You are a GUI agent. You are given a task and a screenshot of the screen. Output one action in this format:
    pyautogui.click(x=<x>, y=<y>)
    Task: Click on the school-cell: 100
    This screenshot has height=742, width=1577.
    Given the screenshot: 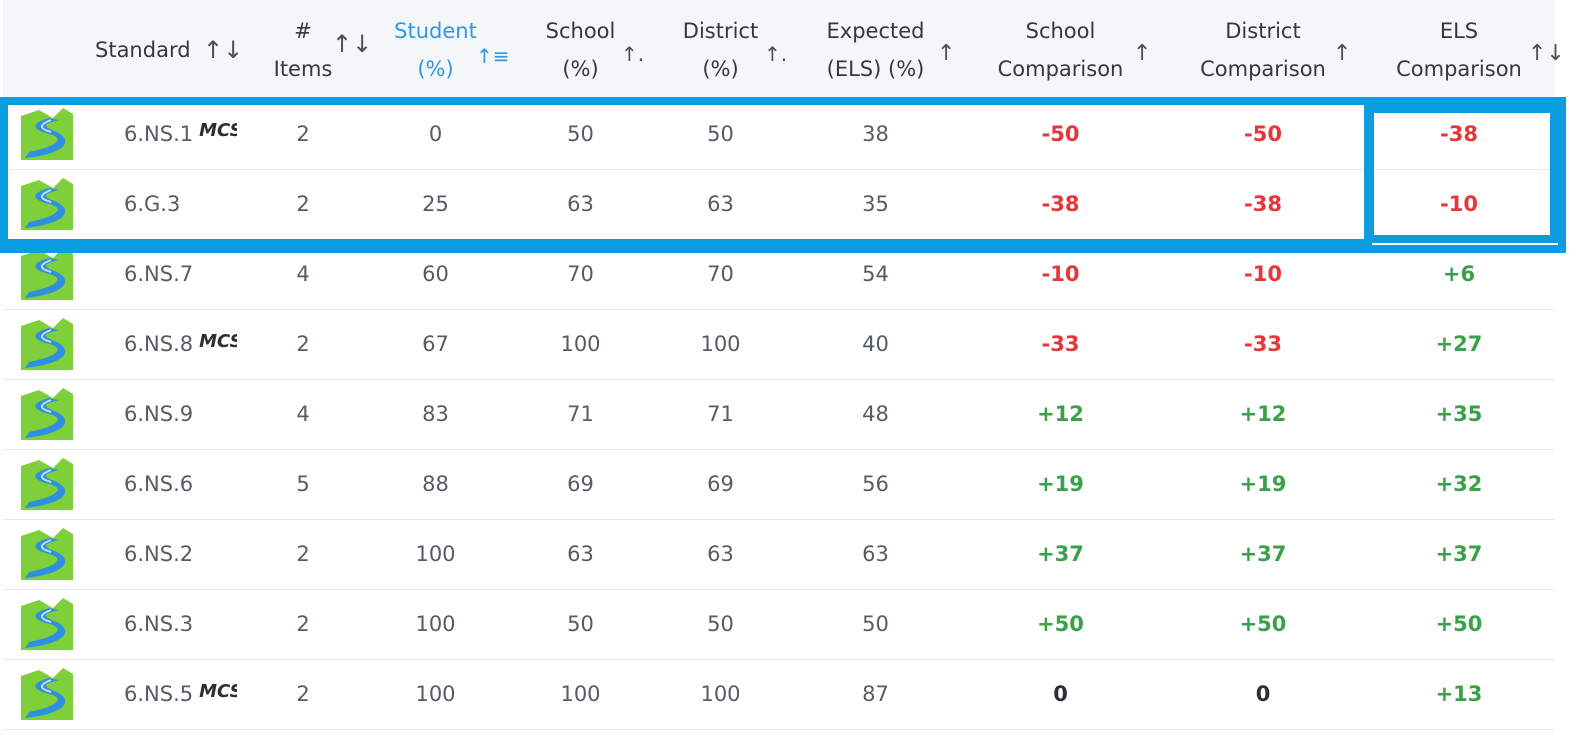 What is the action you would take?
    pyautogui.click(x=580, y=694)
    